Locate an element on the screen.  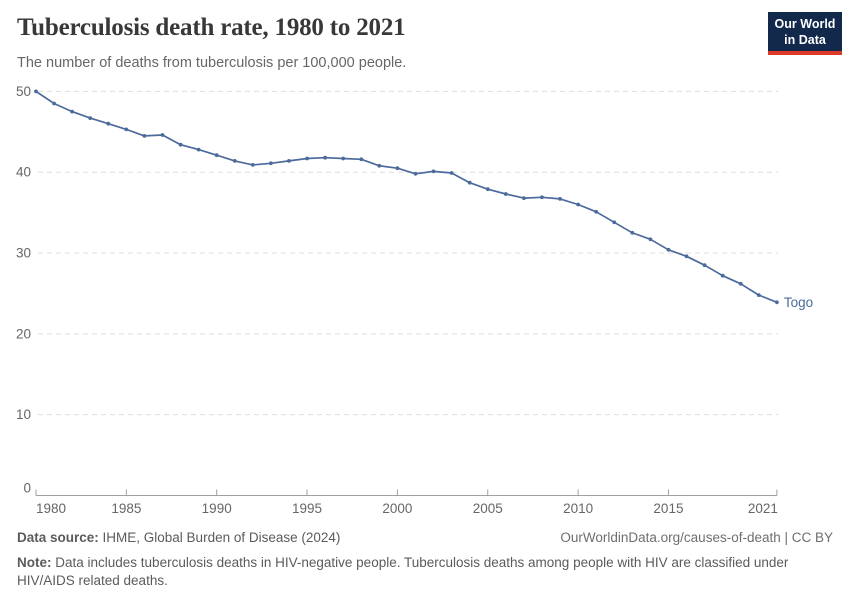
data-source-label: Data source: is located at coordinates (58, 537).